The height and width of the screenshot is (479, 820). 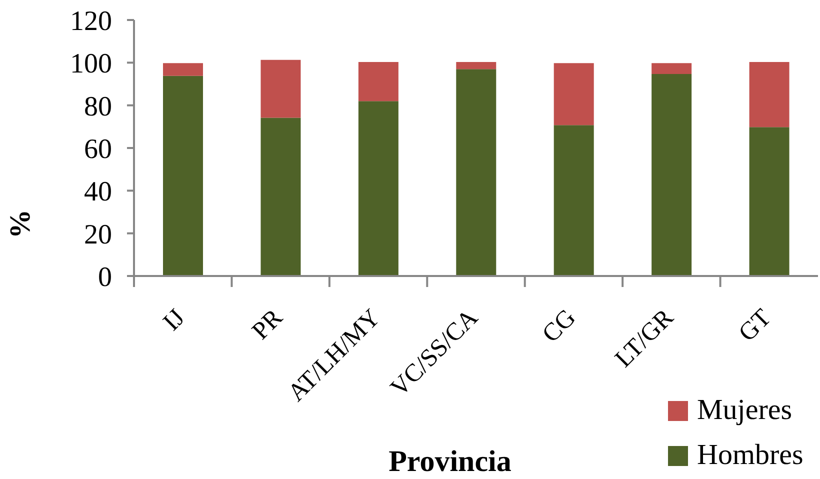 I want to click on y-tick-label: 20, so click(x=98, y=234).